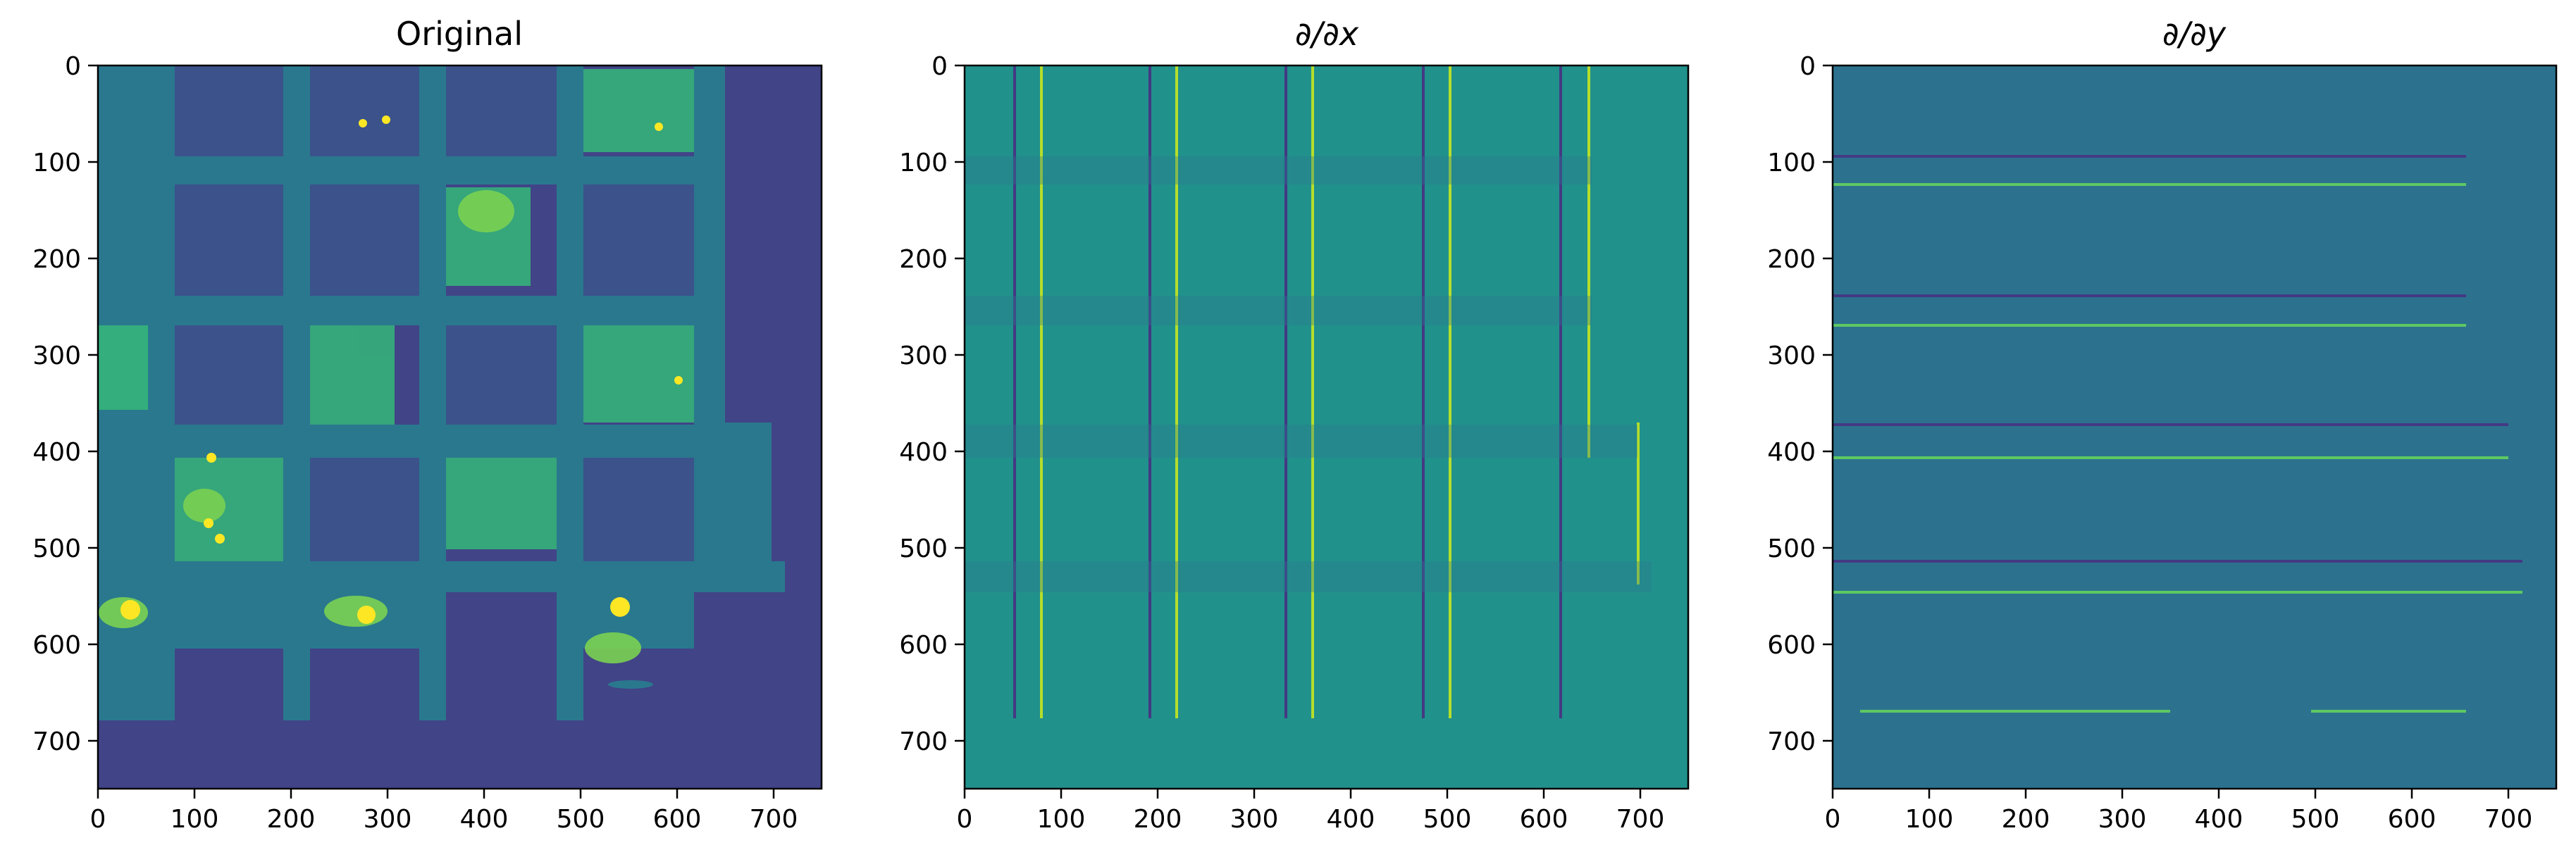 This screenshot has height=857, width=2576. Describe the element at coordinates (459, 34) in the screenshot. I see `panel-title-original: Original` at that location.